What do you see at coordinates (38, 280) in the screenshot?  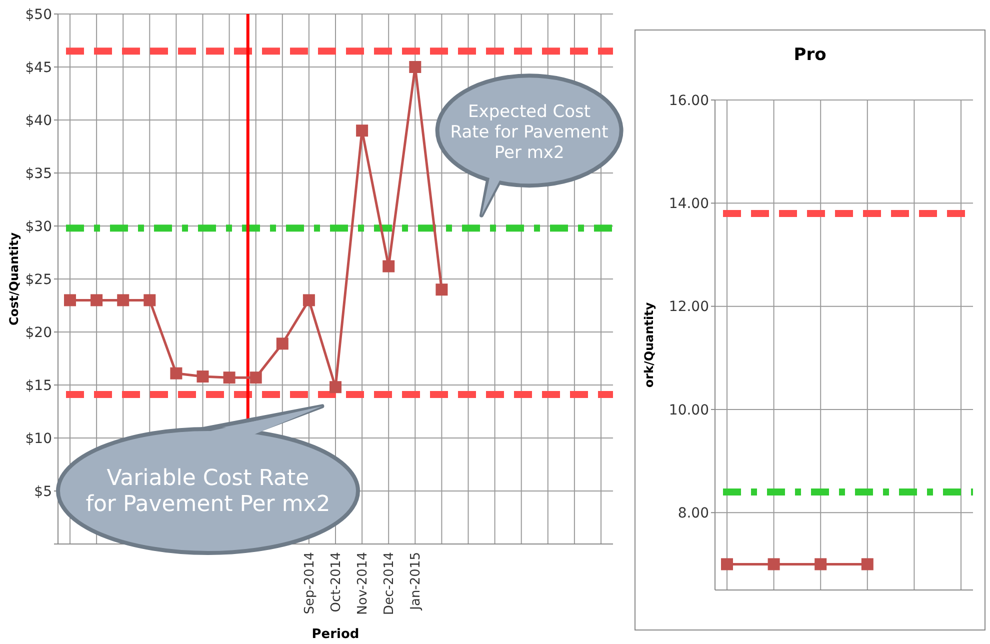 I see `y-tick-label: $25` at bounding box center [38, 280].